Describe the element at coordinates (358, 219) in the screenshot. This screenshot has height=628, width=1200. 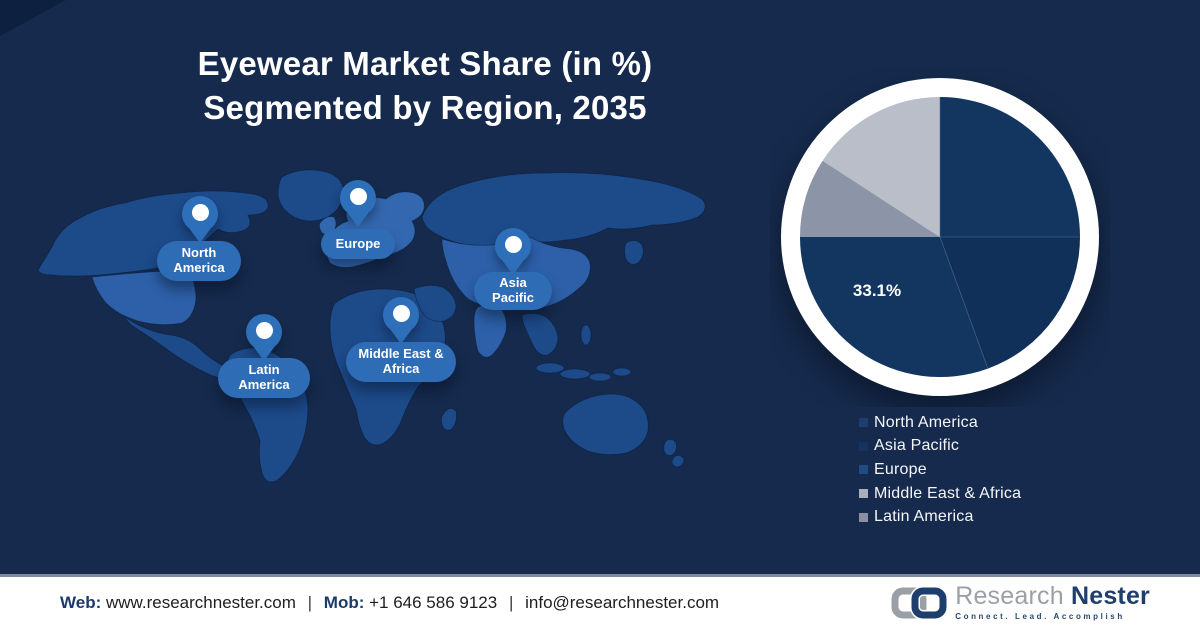
I see `europe-pin-tail` at that location.